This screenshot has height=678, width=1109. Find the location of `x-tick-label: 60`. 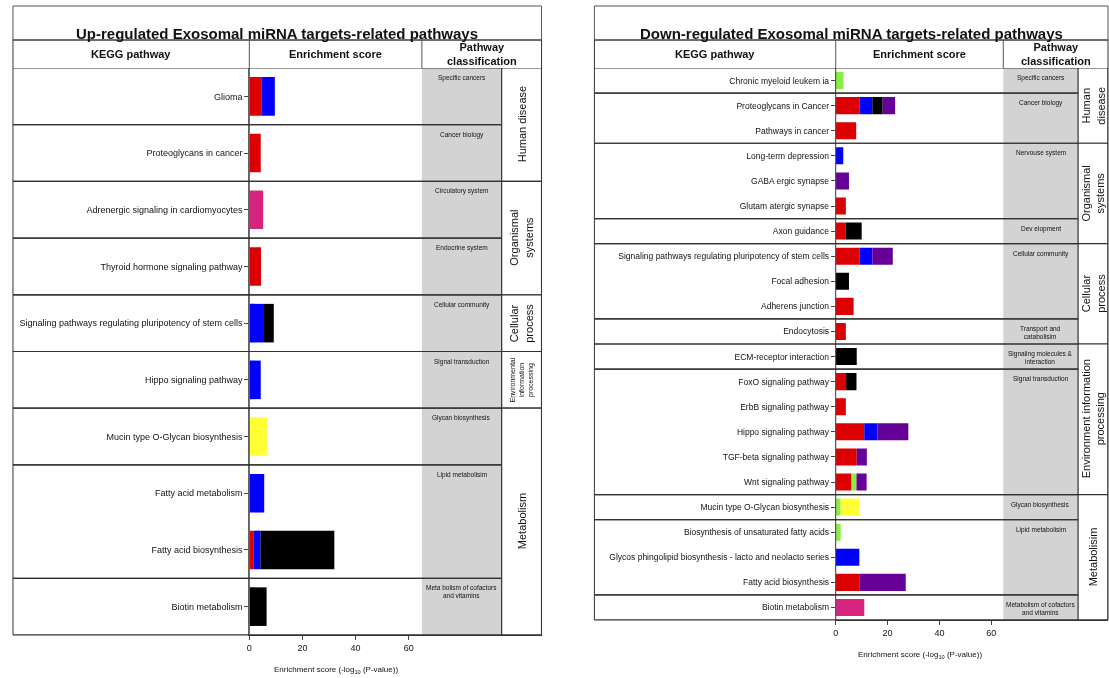

x-tick-label: 60 is located at coordinates (408, 647).